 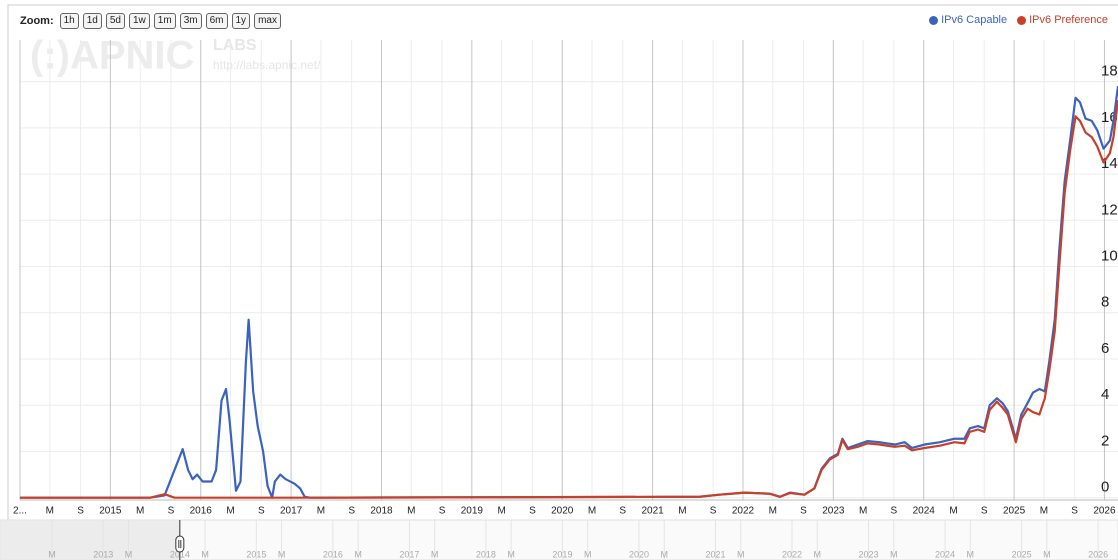 What do you see at coordinates (256, 554) in the screenshot?
I see `navigator-tick-label: 2015` at bounding box center [256, 554].